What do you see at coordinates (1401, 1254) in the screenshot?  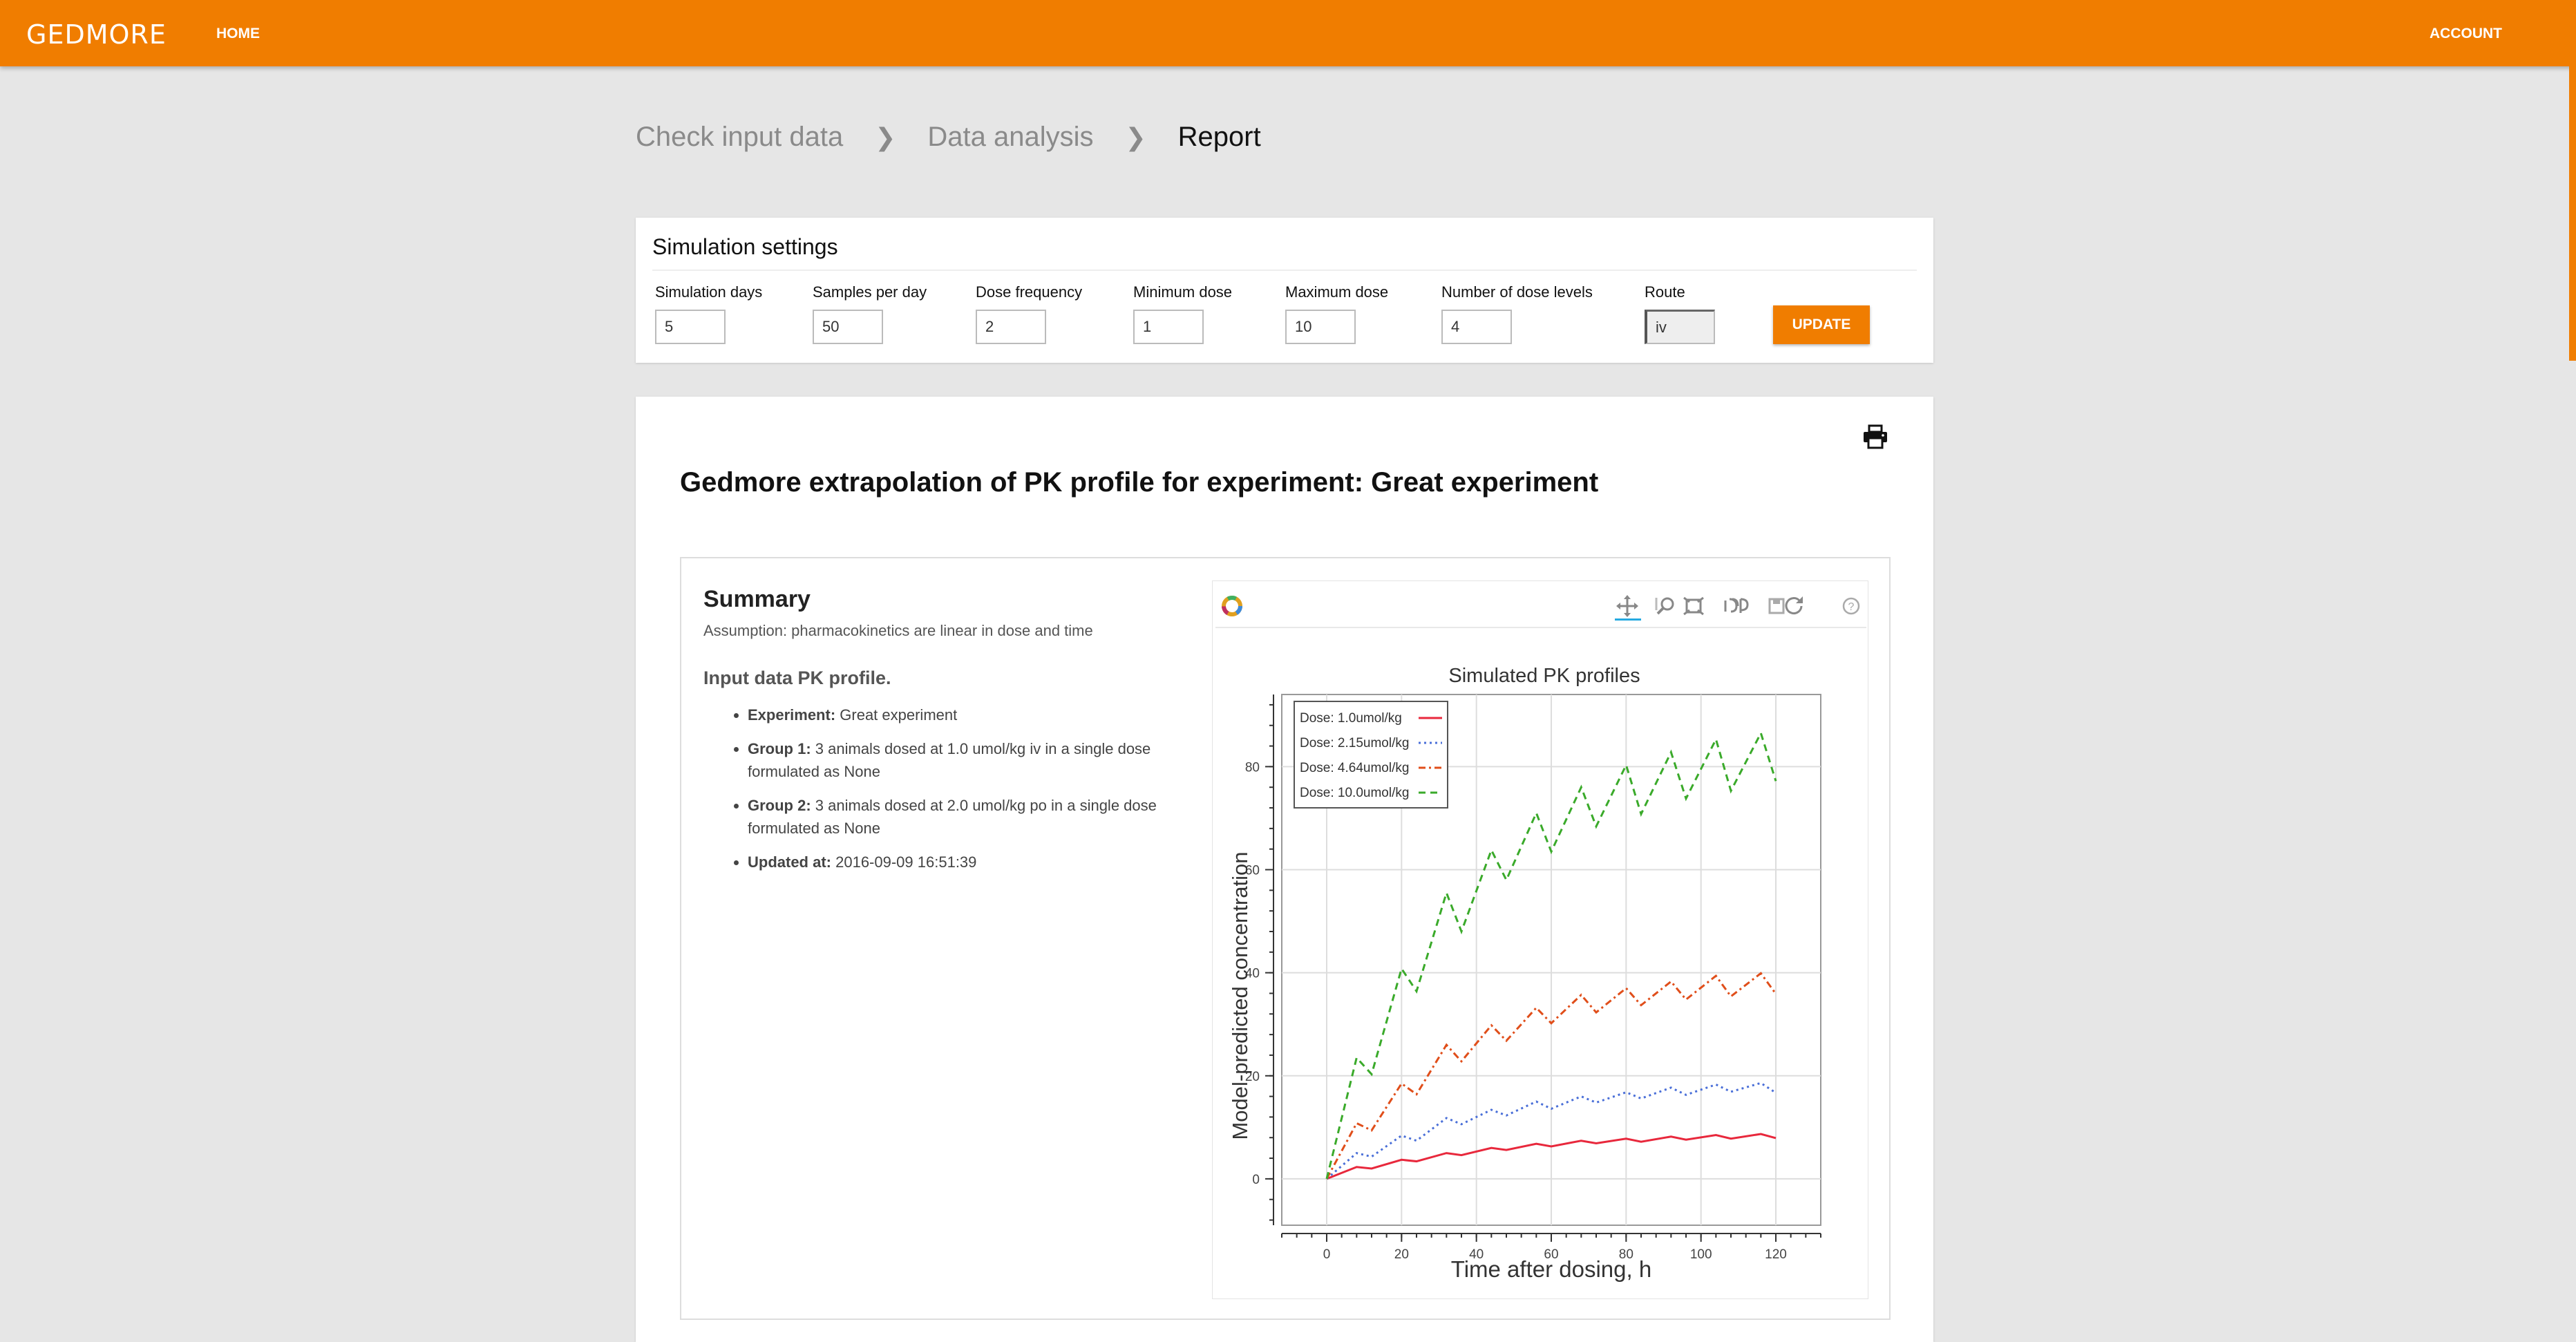 I see `x-tick-label: 20` at bounding box center [1401, 1254].